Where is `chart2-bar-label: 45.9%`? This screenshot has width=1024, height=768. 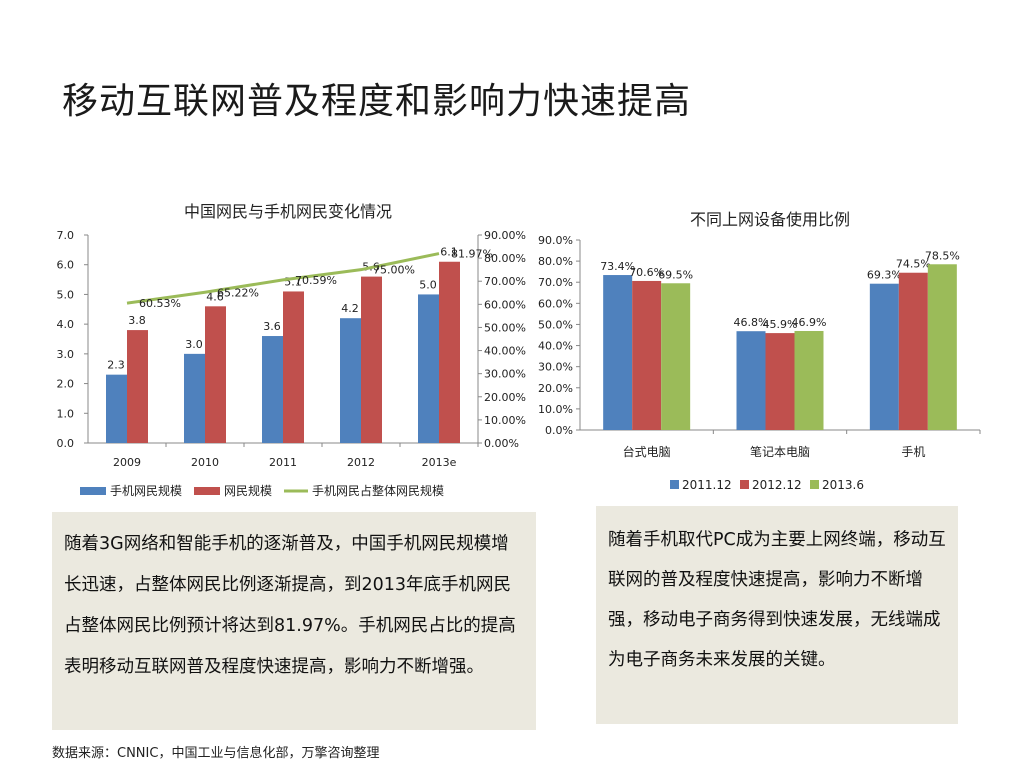
chart2-bar-label: 45.9% is located at coordinates (780, 324).